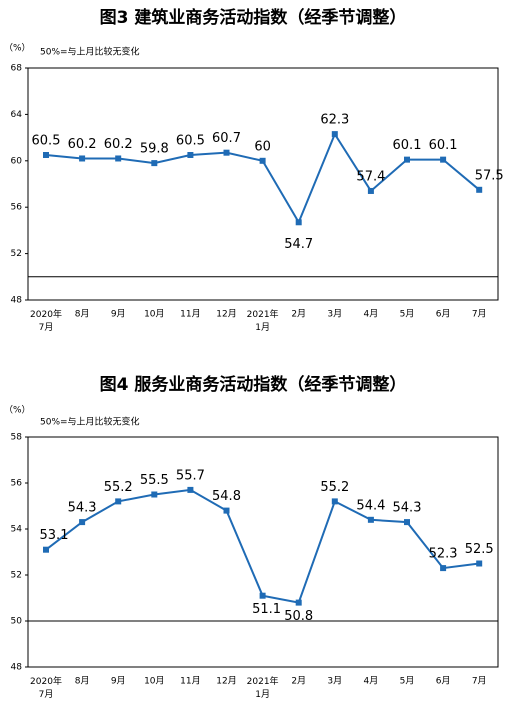 This screenshot has height=706, width=506. Describe the element at coordinates (226, 496) in the screenshot. I see `data-label: 54.8` at that location.